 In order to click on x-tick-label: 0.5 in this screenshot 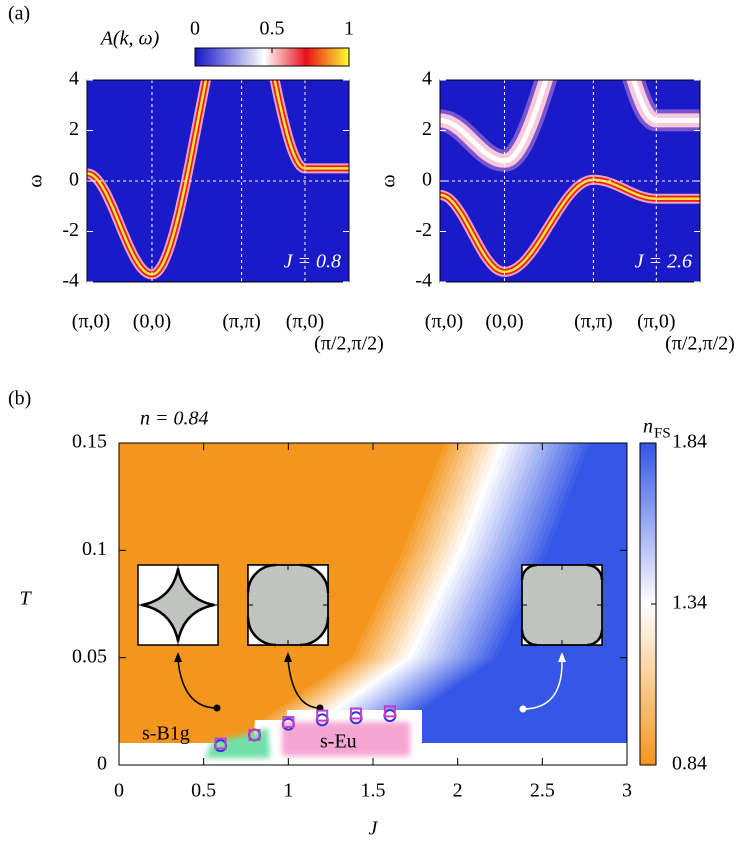, I will do `click(203, 791)`.